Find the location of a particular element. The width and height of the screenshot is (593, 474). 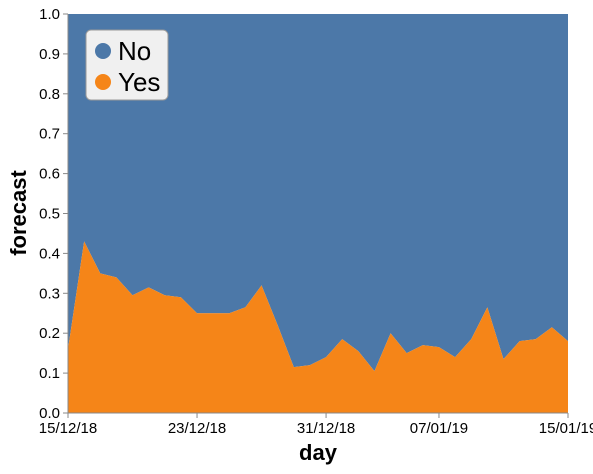

y-tick-label: 0.7 is located at coordinates (49, 134).